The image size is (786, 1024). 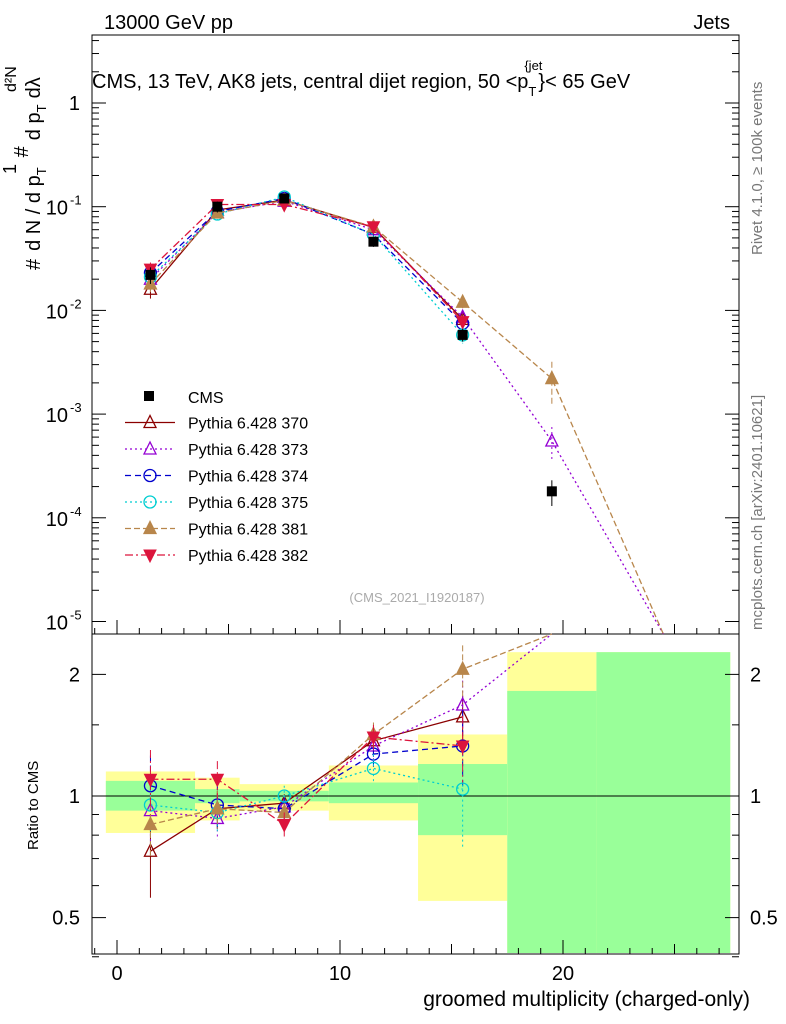 I want to click on y-tick-exponent-1: -1, so click(x=76, y=200).